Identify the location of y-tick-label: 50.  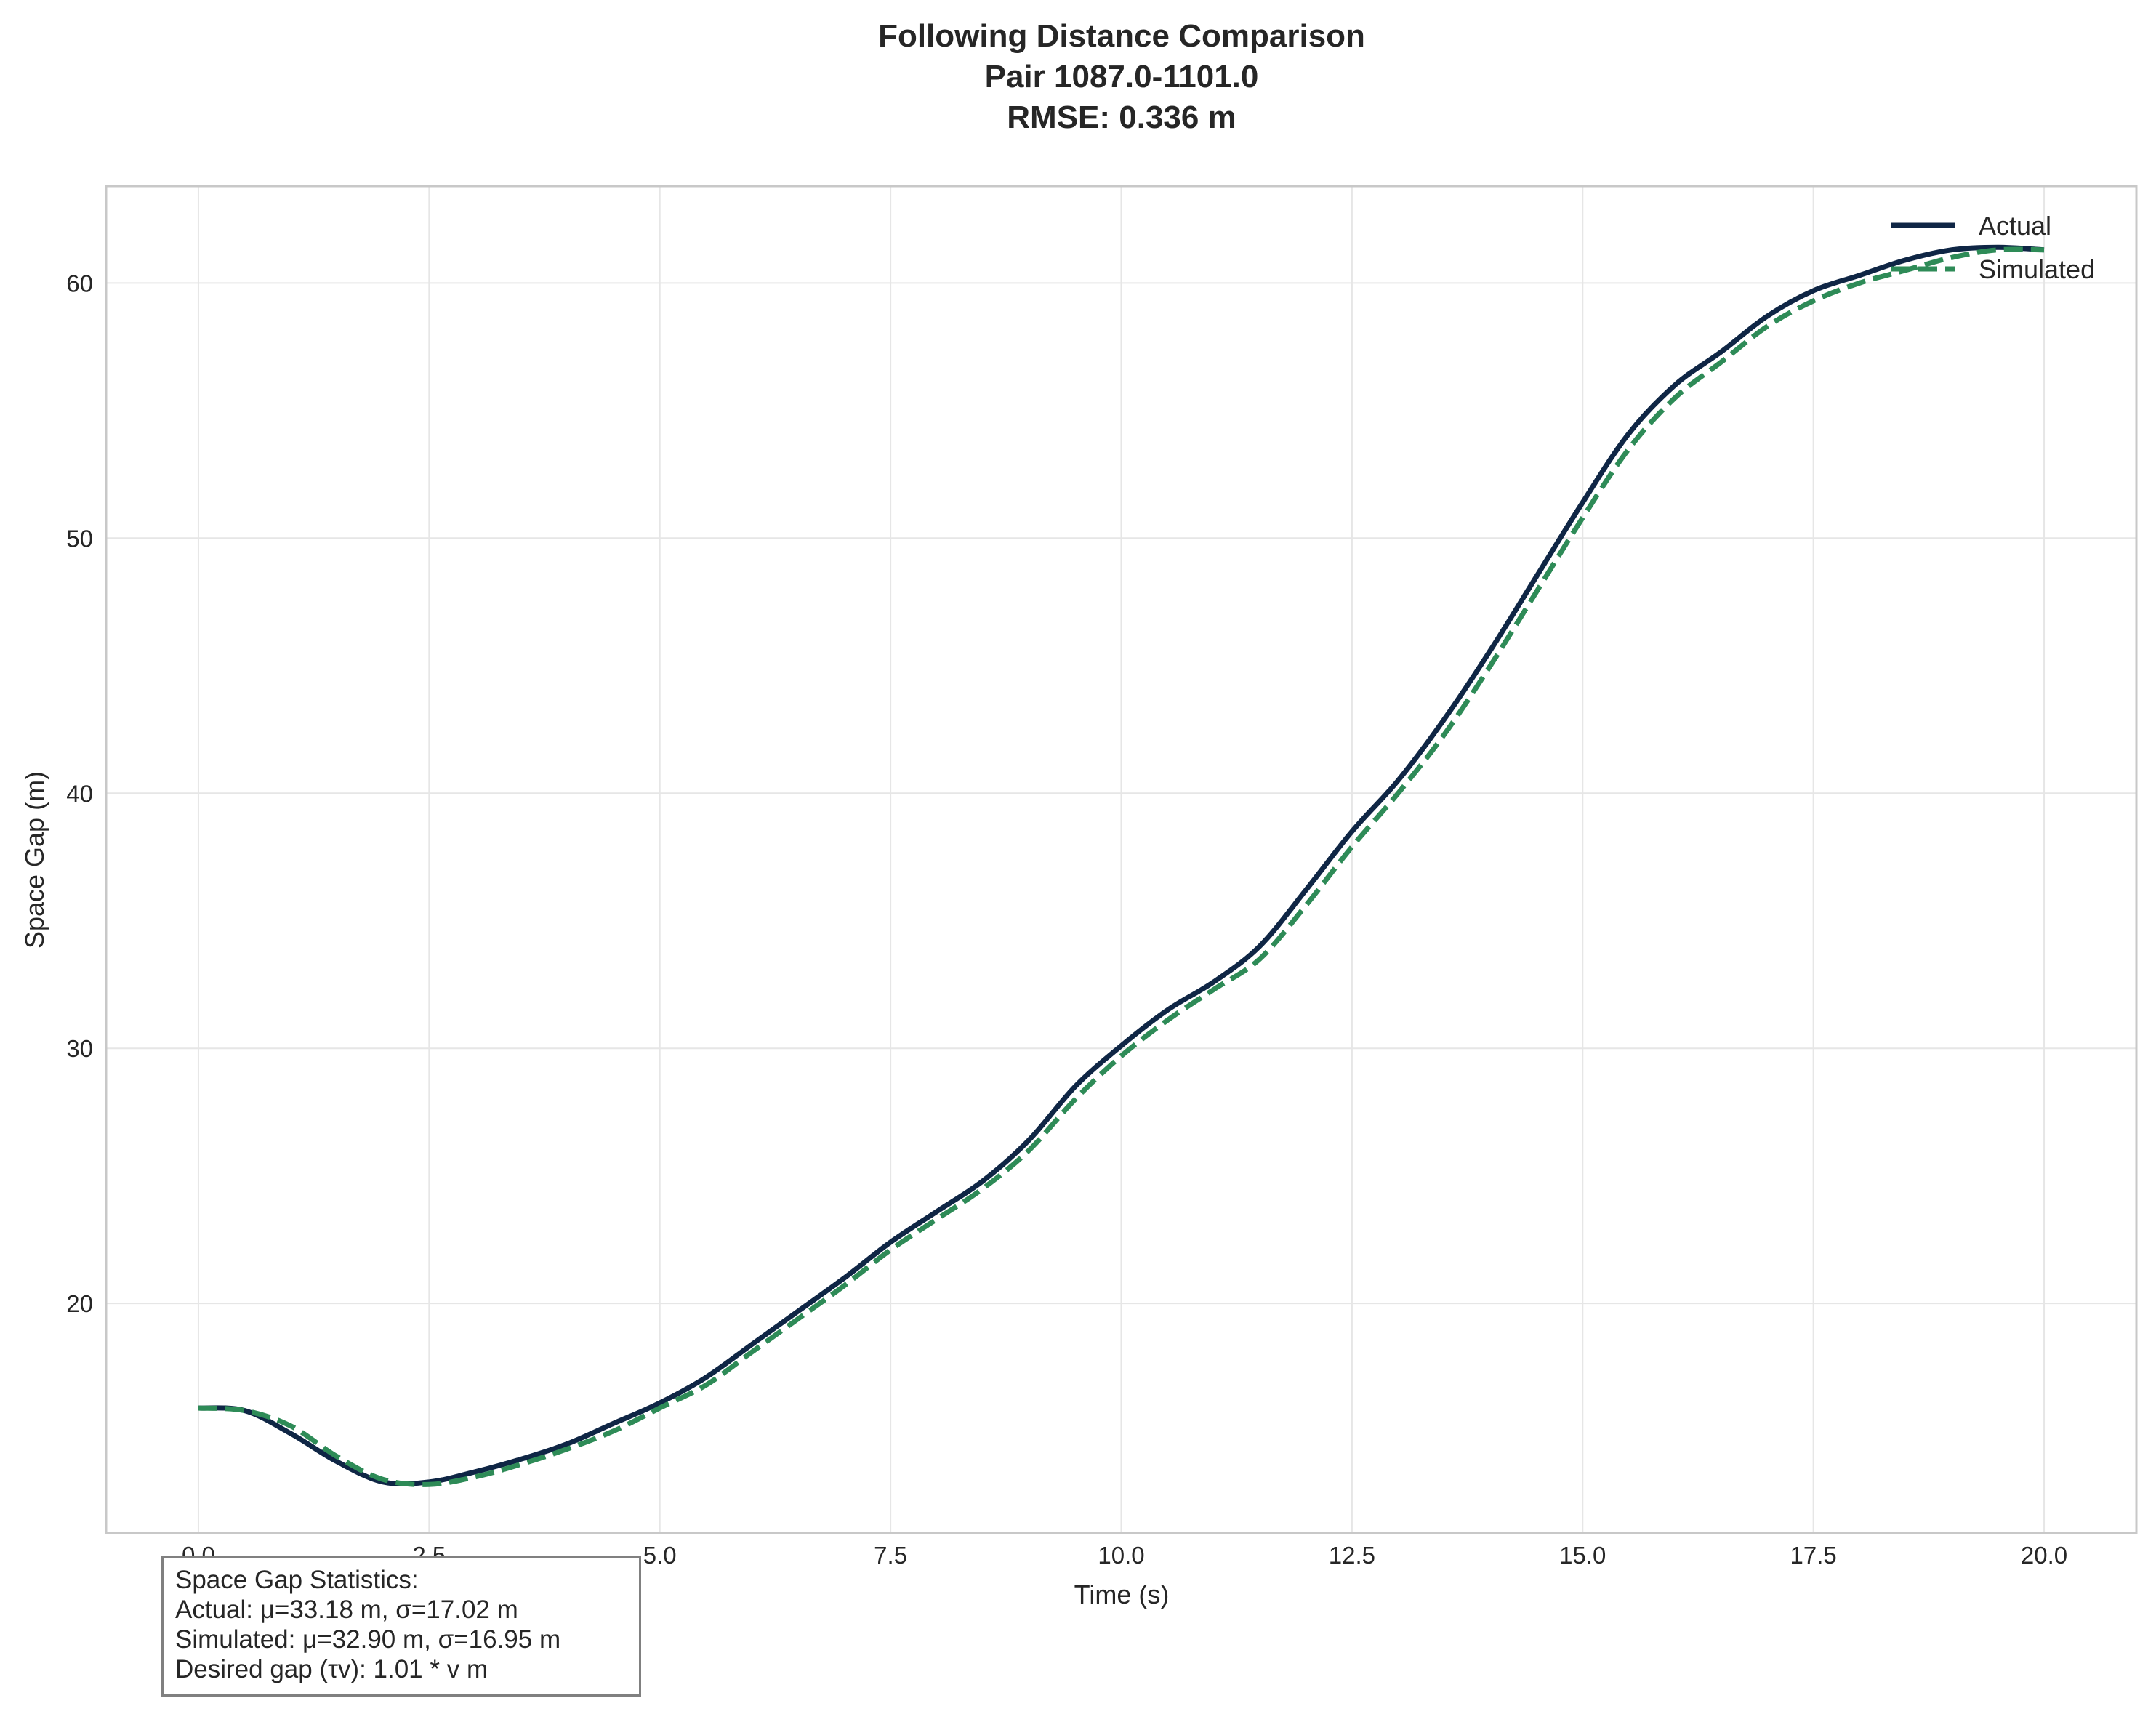
(79, 538).